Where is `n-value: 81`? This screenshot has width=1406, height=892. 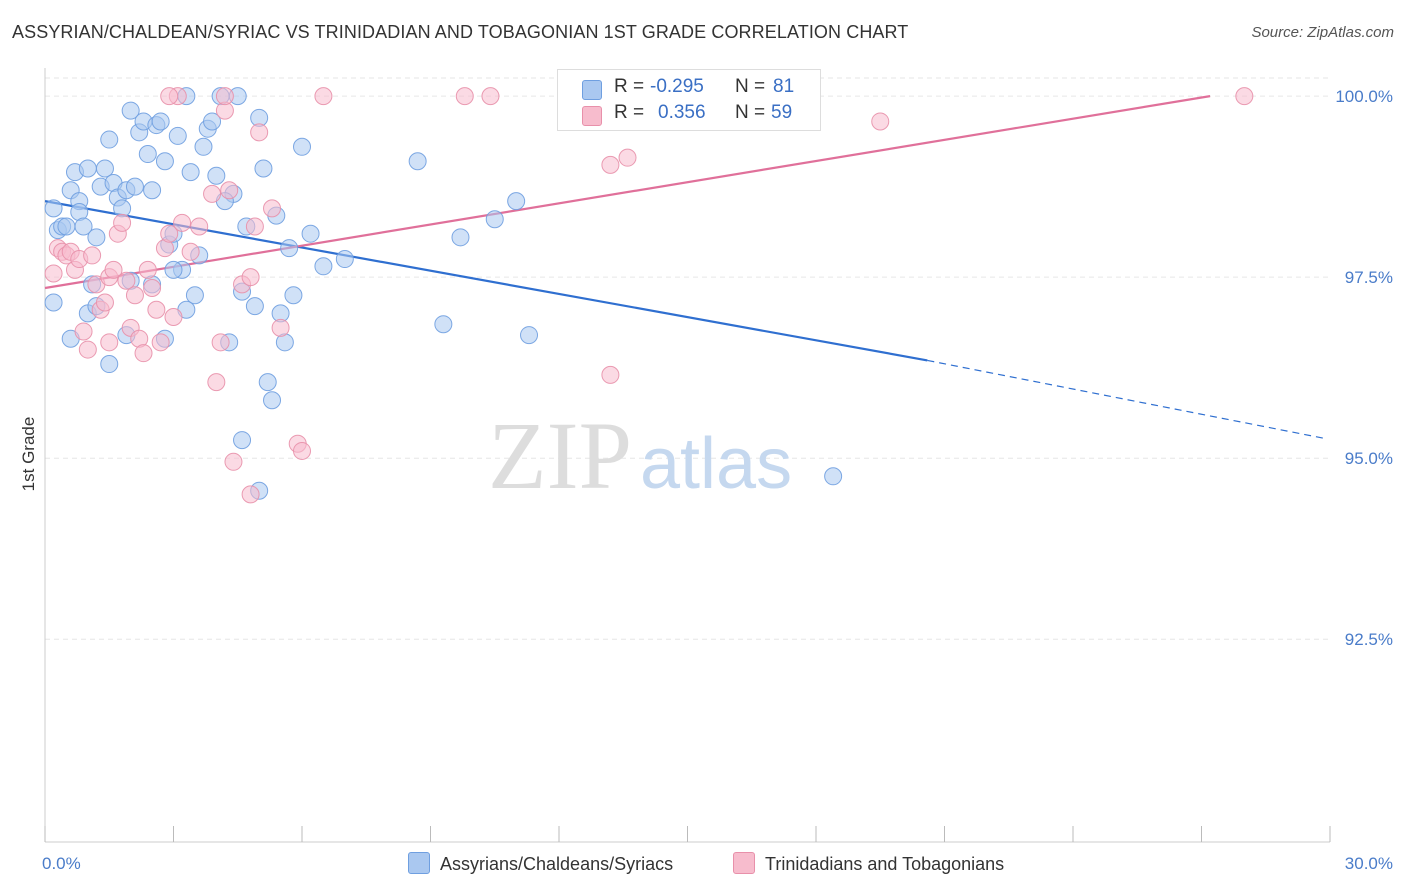 n-value: 81 is located at coordinates (784, 86).